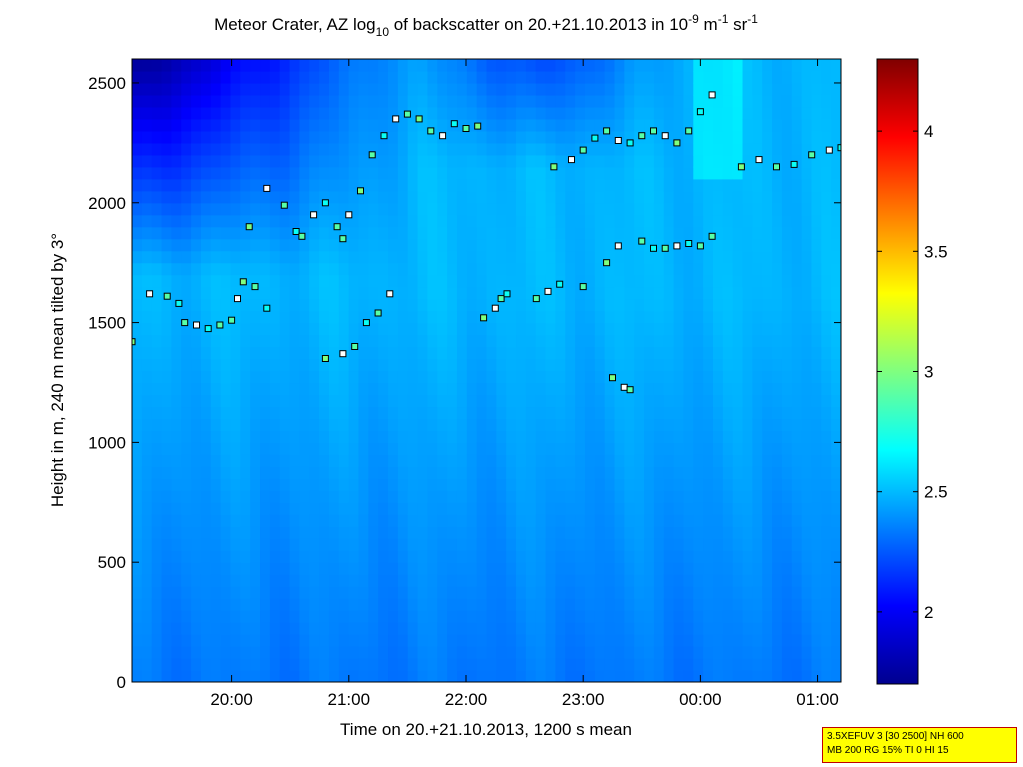 This screenshot has height=767, width=1023. What do you see at coordinates (349, 699) in the screenshot?
I see `x-tick-label: 21:00` at bounding box center [349, 699].